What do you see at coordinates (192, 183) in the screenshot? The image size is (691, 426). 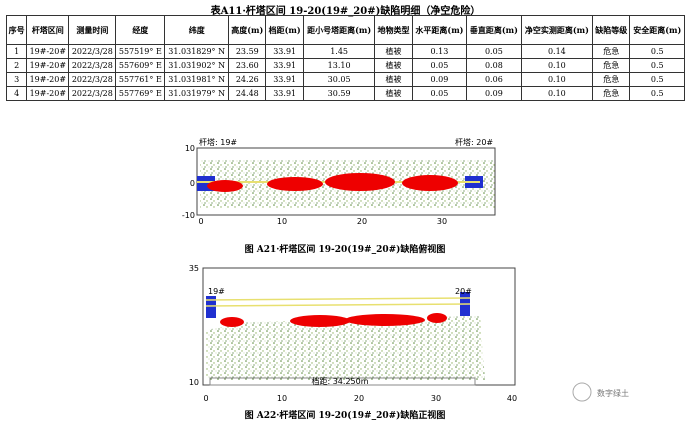 I see `y-tick-label: 0` at bounding box center [192, 183].